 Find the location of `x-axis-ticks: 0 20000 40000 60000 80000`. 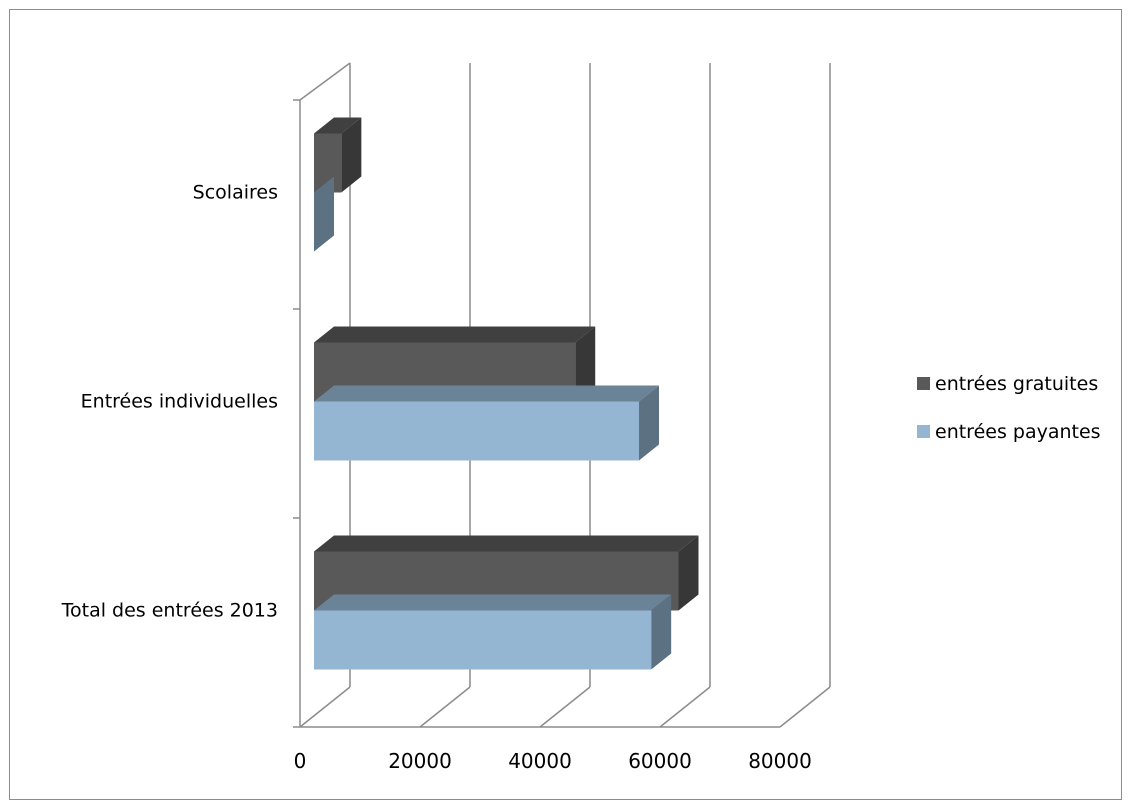

x-axis-ticks: 0 20000 40000 60000 80000 is located at coordinates (553, 761).